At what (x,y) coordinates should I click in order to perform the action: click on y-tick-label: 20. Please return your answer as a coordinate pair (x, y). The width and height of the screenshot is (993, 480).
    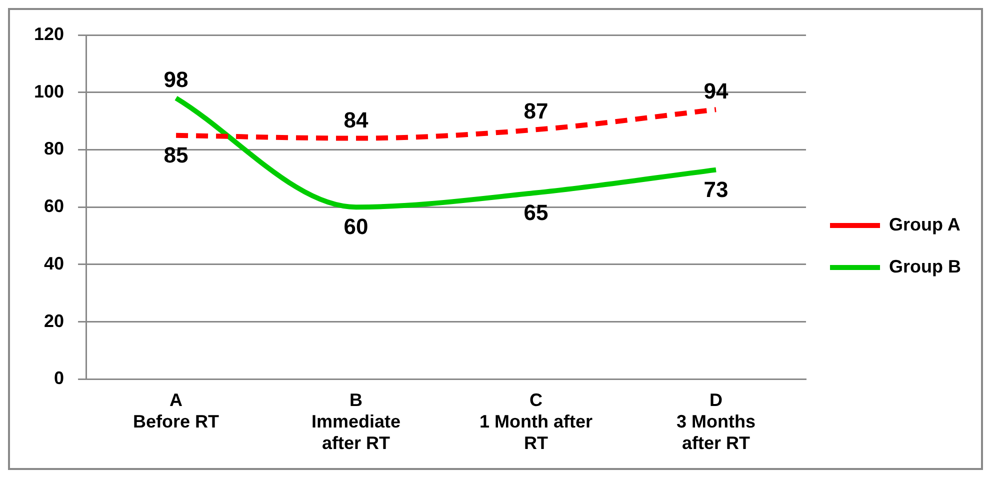
    Looking at the image, I should click on (54, 320).